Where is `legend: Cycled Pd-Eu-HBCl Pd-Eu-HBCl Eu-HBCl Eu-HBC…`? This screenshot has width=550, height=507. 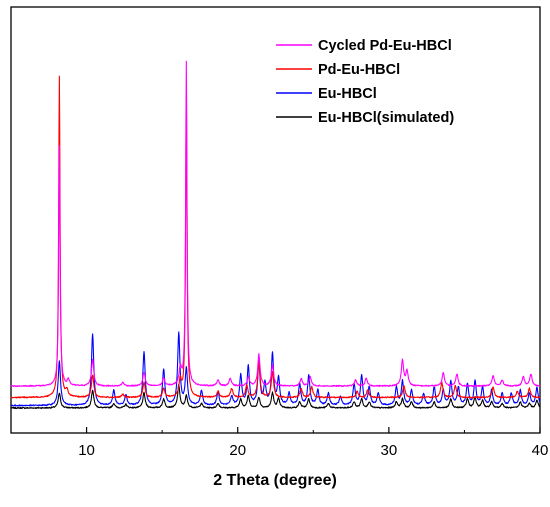
legend: Cycled Pd-Eu-HBCl Pd-Eu-HBCl Eu-HBCl Eu-HBC… is located at coordinates (365, 82).